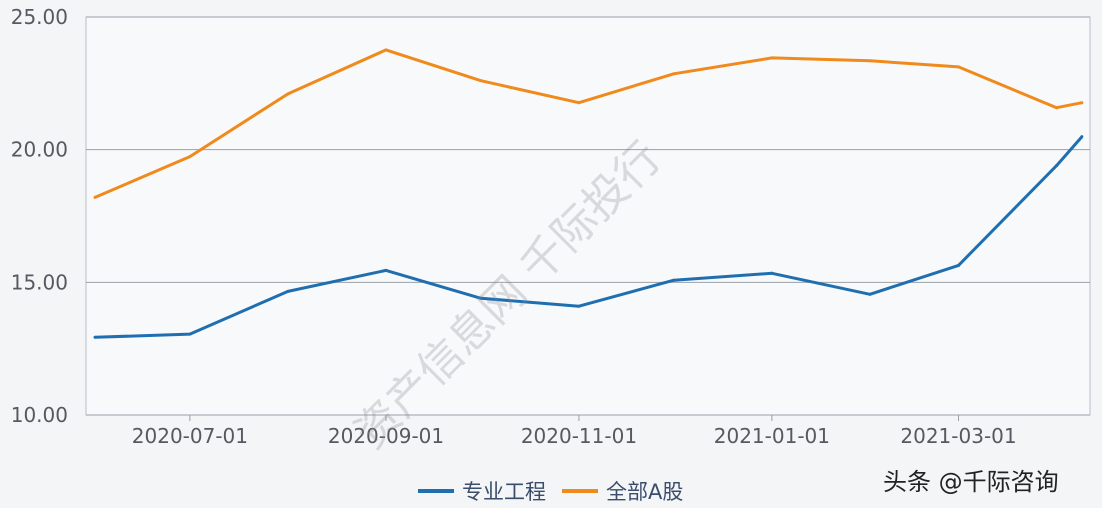 This screenshot has width=1102, height=508. I want to click on x-tick-label: 2020-11-01, so click(579, 436).